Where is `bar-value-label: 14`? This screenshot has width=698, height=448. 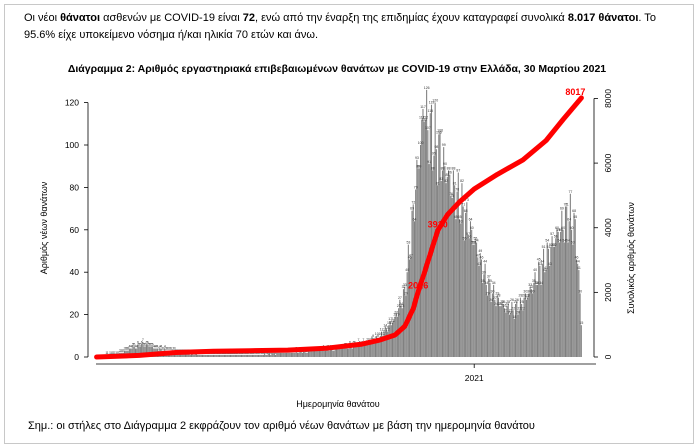
bar-value-label: 14 is located at coordinates (385, 325).